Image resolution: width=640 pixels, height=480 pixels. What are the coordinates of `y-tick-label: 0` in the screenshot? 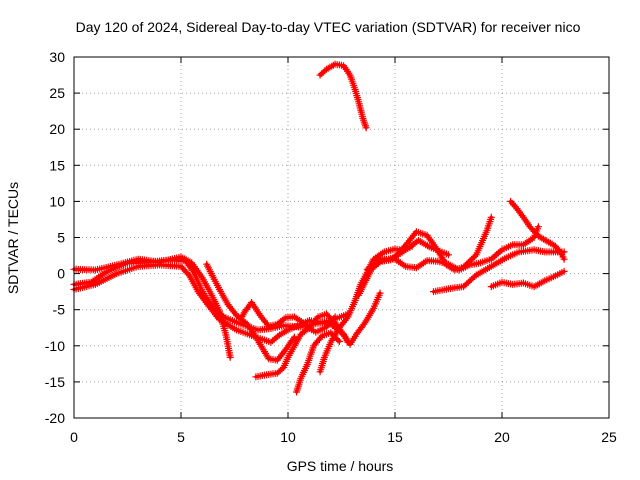 It's located at (61, 274).